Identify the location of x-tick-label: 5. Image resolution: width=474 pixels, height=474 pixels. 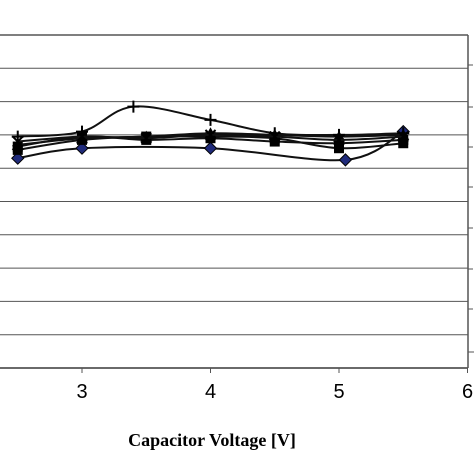
(338, 392).